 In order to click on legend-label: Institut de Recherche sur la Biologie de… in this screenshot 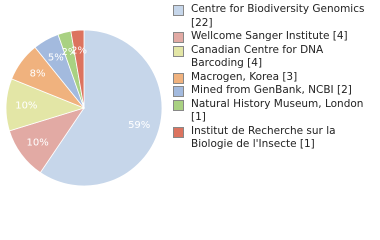, I will do `click(263, 137)`.